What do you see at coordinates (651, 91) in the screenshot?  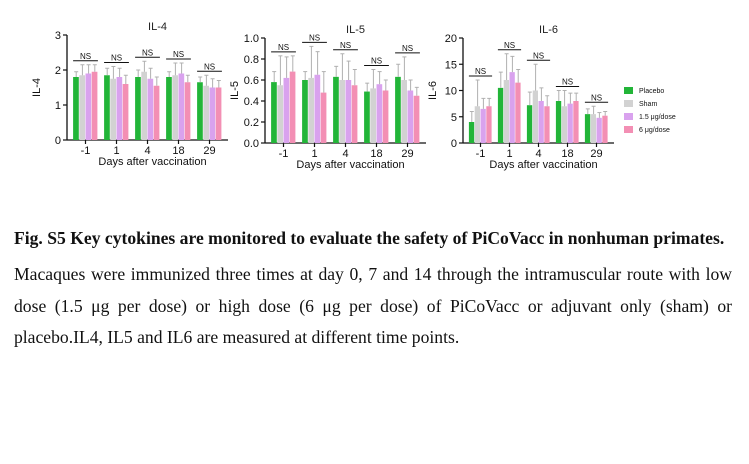 I see `legend-label: Placebo` at bounding box center [651, 91].